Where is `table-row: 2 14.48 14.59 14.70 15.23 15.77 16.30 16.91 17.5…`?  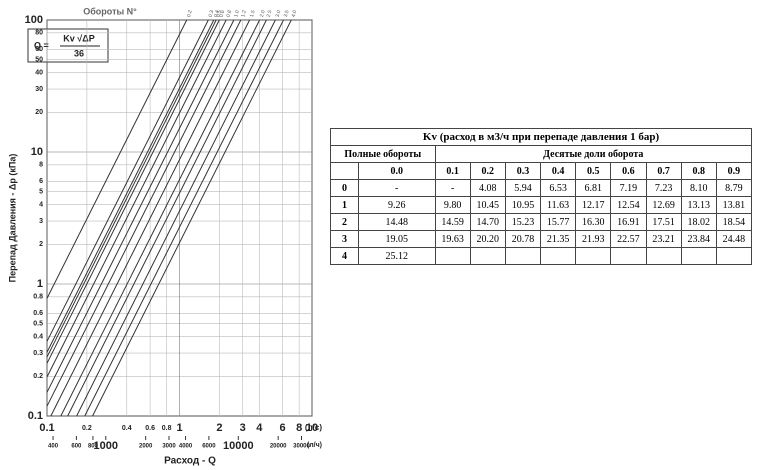
table-row: 2 14.48 14.59 14.70 15.23 15.77 16.30 16.91 17.5… is located at coordinates (541, 222).